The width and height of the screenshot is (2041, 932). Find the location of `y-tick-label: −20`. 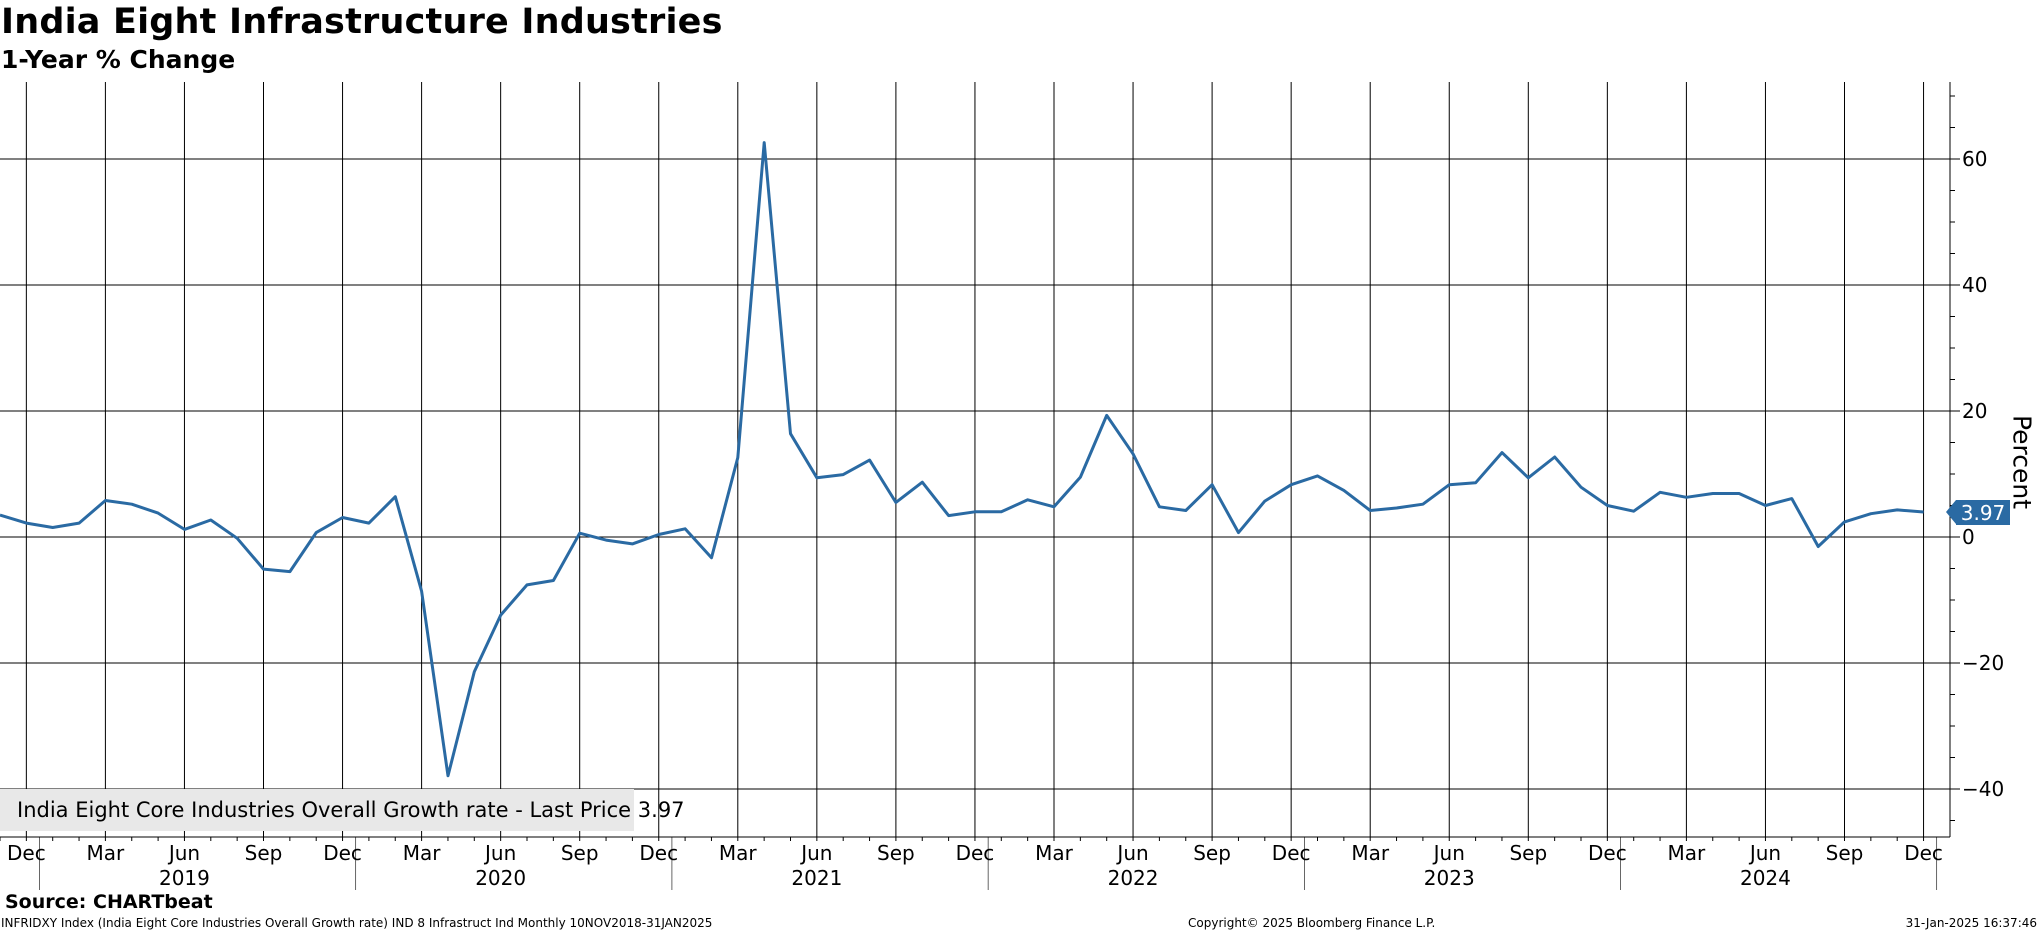

y-tick-label: −20 is located at coordinates (1983, 663).